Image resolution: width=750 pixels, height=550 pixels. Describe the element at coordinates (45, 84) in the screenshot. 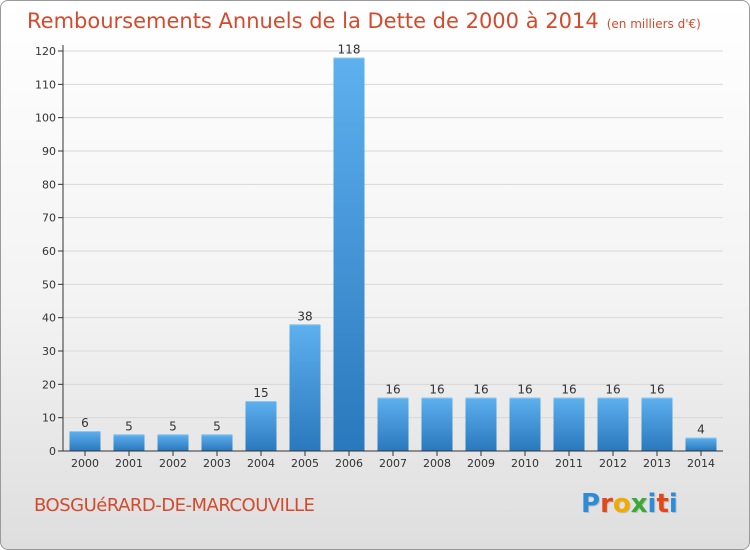

I see `y-tick-label: 110` at that location.